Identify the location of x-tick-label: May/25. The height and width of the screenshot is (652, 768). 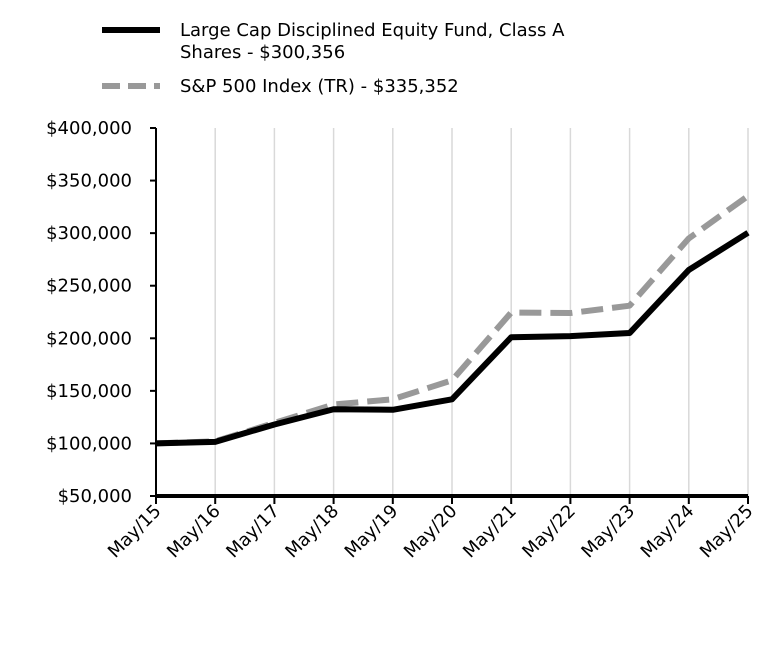
(727, 532).